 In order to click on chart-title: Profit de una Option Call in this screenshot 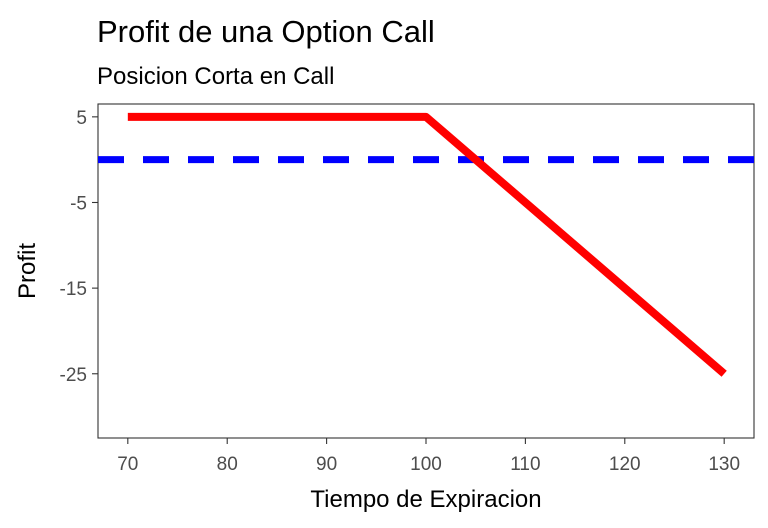, I will do `click(266, 31)`.